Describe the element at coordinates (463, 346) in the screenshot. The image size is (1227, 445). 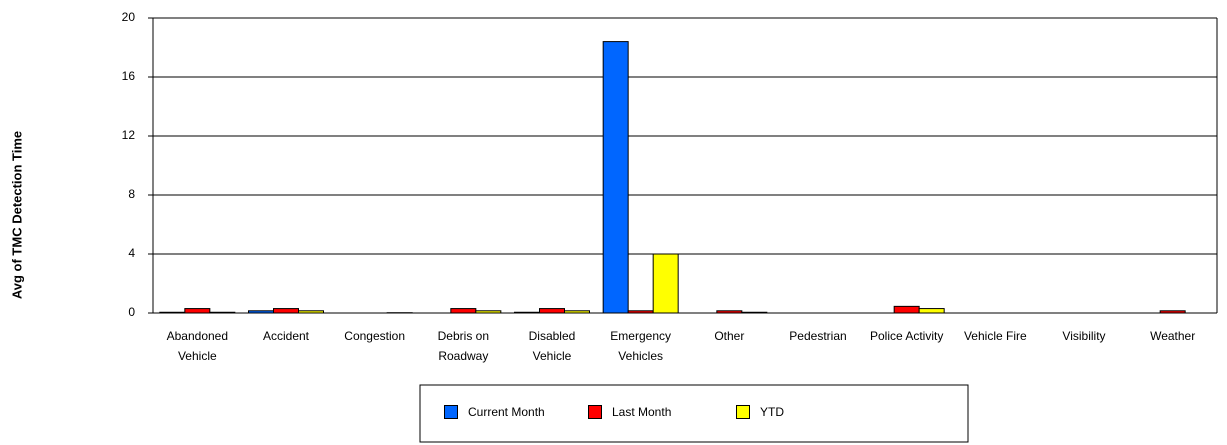
I see `x-tick-label: Debris on Roadway` at that location.